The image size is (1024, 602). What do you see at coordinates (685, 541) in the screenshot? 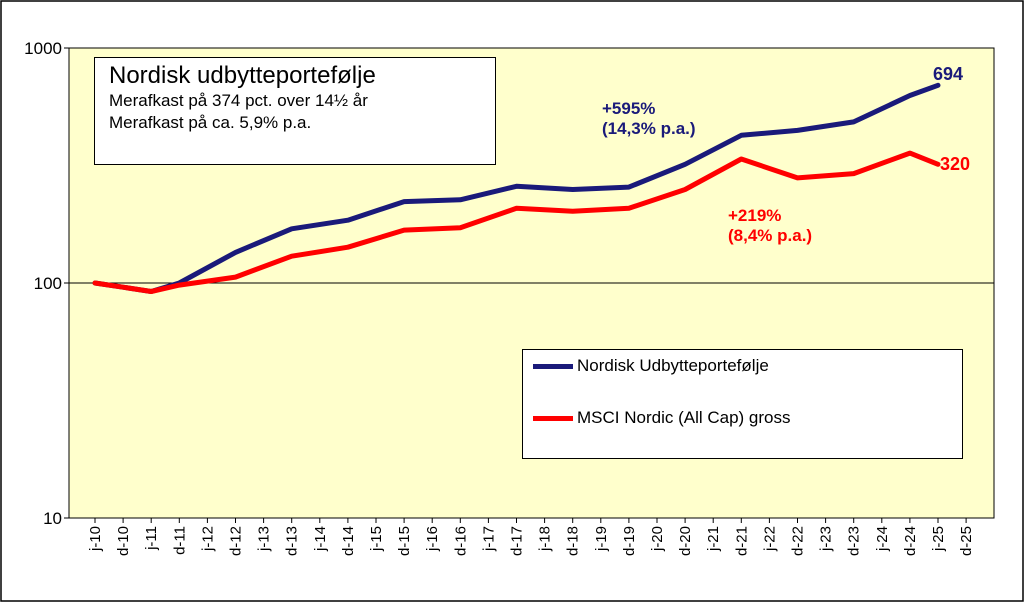
I see `x-tick-label: d-20` at bounding box center [685, 541].